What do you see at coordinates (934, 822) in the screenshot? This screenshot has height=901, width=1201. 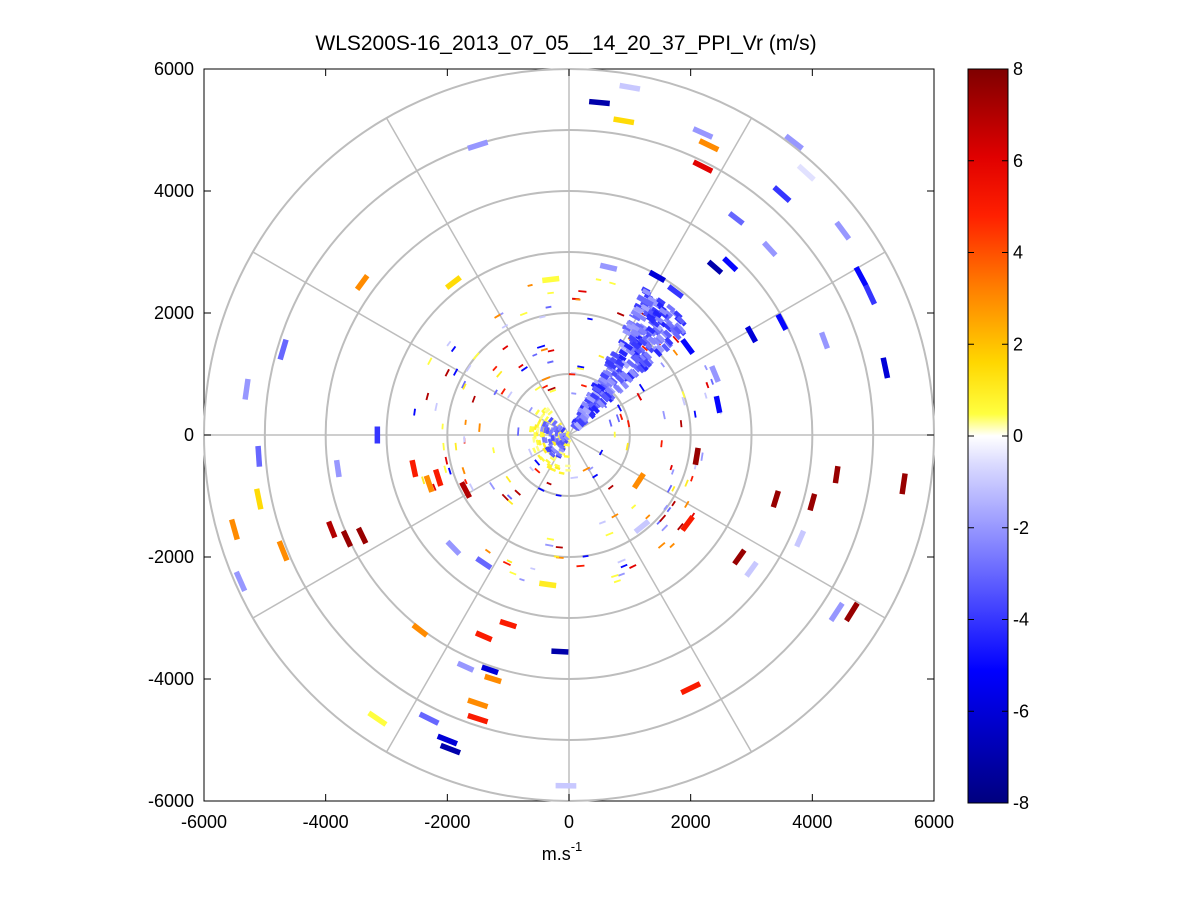 I see `x-tick-label: 6000` at bounding box center [934, 822].